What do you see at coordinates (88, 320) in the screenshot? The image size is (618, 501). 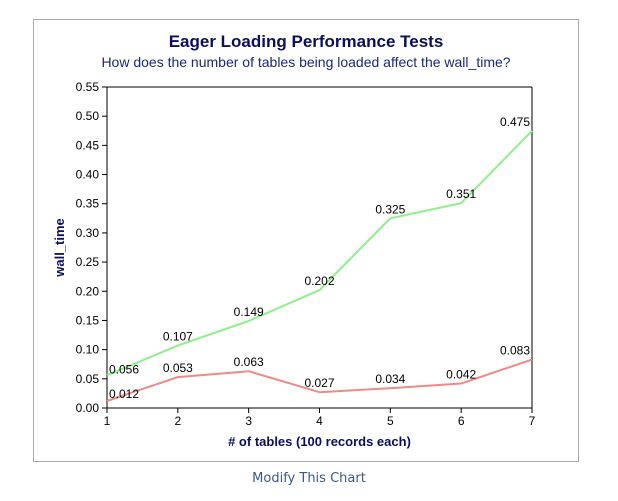 I see `y-tick-label: 0.15` at bounding box center [88, 320].